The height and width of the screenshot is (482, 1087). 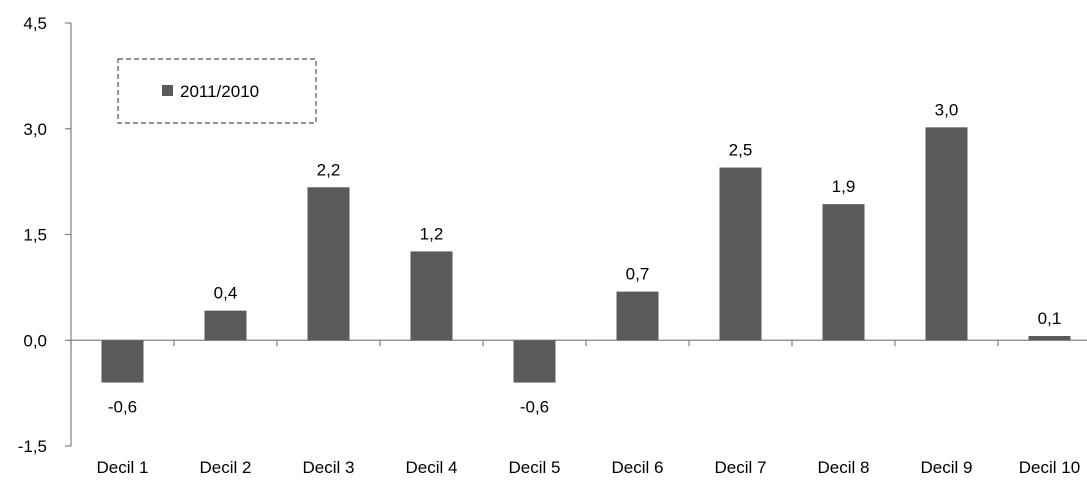 What do you see at coordinates (947, 467) in the screenshot?
I see `x-tick-label: Decil 9` at bounding box center [947, 467].